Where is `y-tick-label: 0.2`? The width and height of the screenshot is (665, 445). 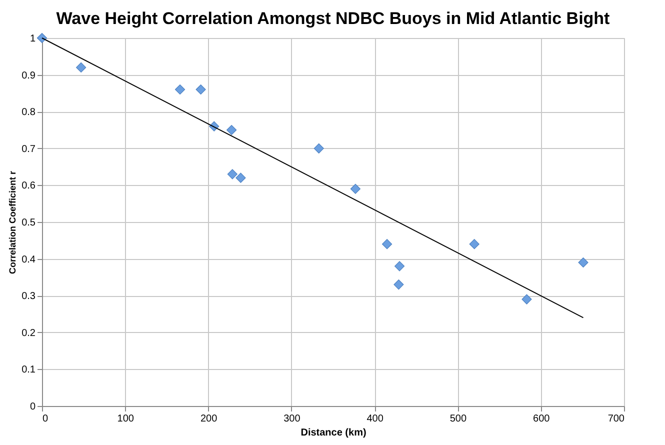
y-tick-label: 0.2 is located at coordinates (29, 333).